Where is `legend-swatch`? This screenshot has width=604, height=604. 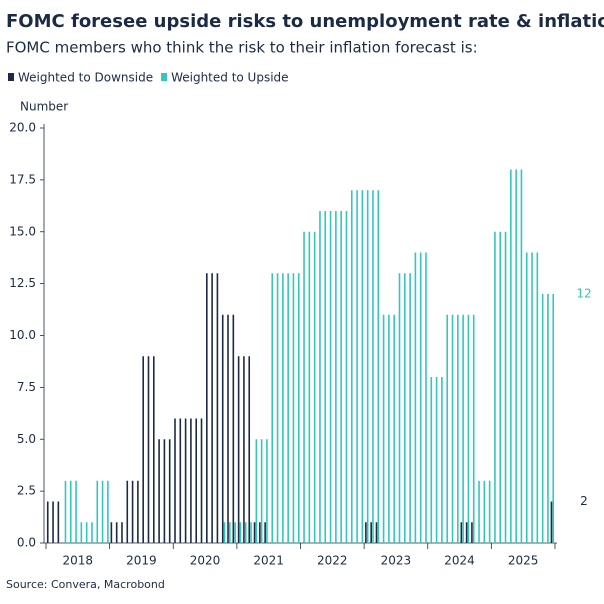
legend-swatch is located at coordinates (164, 77).